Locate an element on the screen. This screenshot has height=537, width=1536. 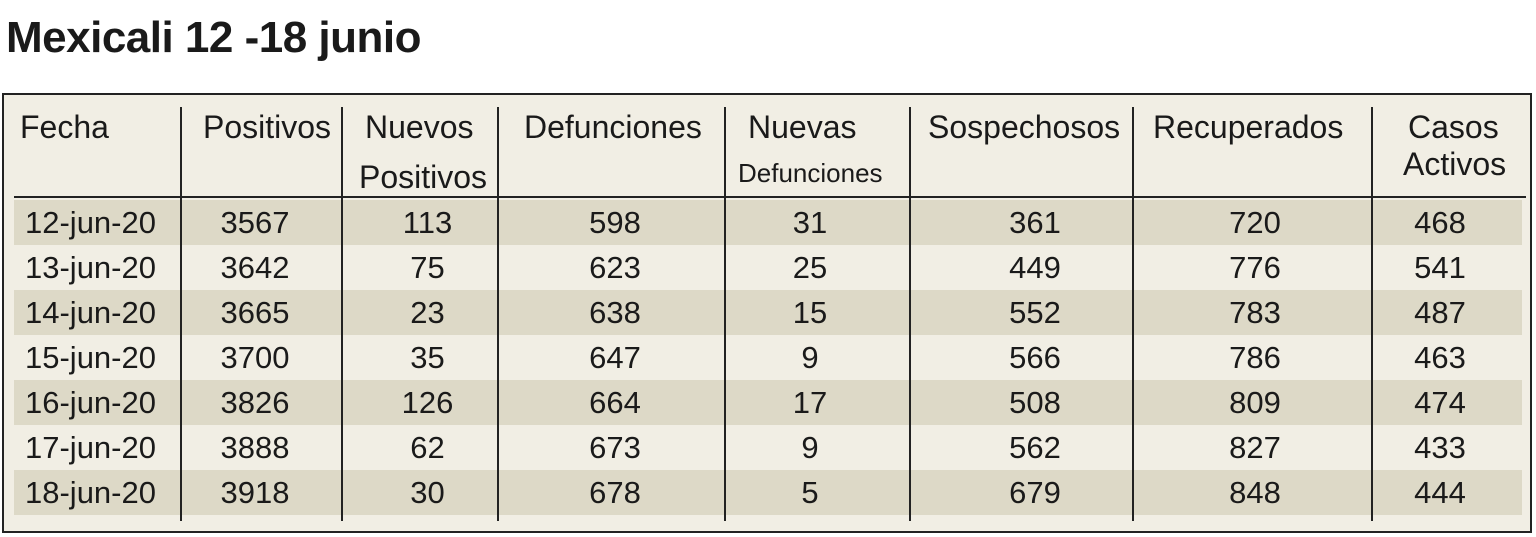
cell-sospechosos: 552 is located at coordinates (1035, 312).